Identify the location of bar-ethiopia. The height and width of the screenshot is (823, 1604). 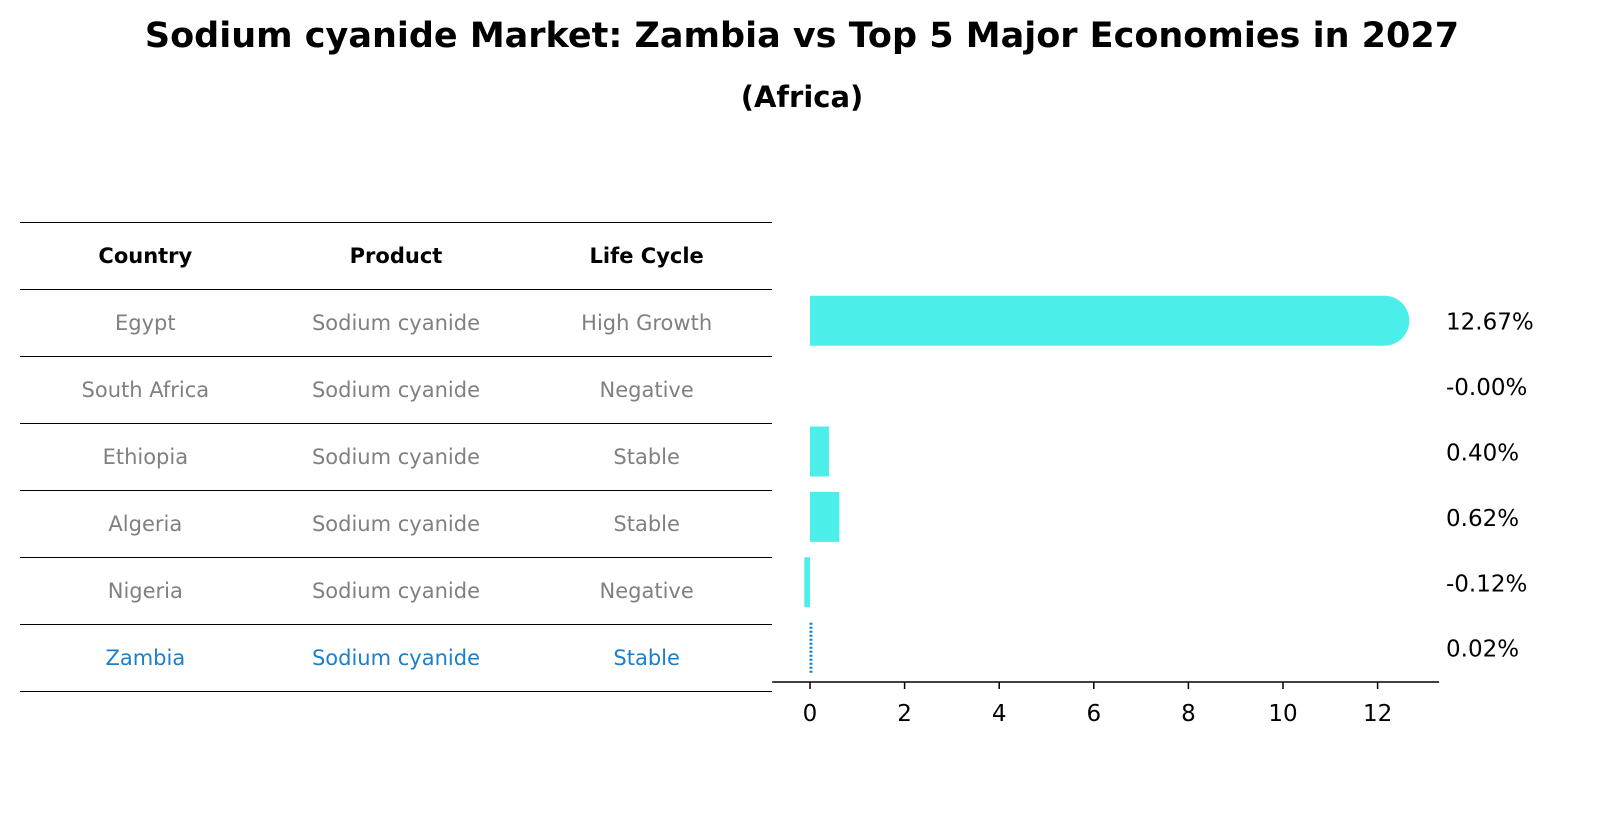
(819, 451).